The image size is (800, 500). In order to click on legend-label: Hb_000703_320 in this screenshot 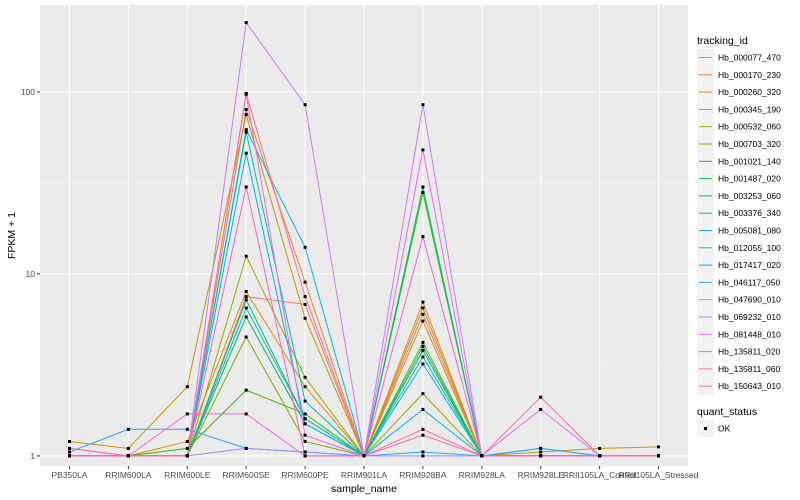, I will do `click(749, 144)`.